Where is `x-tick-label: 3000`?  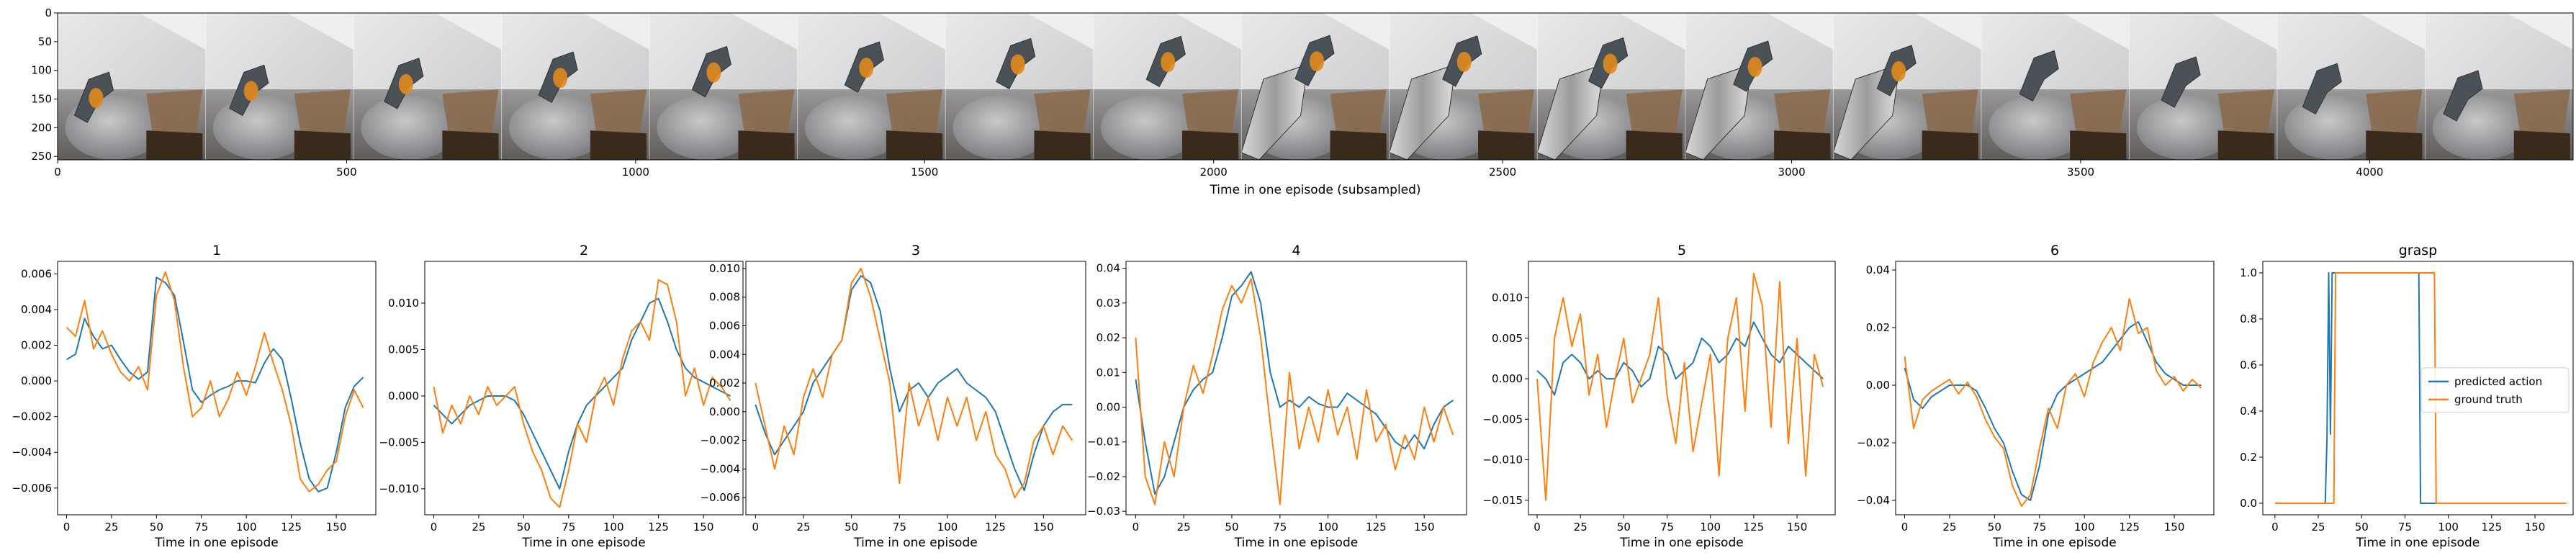 x-tick-label: 3000 is located at coordinates (1791, 172).